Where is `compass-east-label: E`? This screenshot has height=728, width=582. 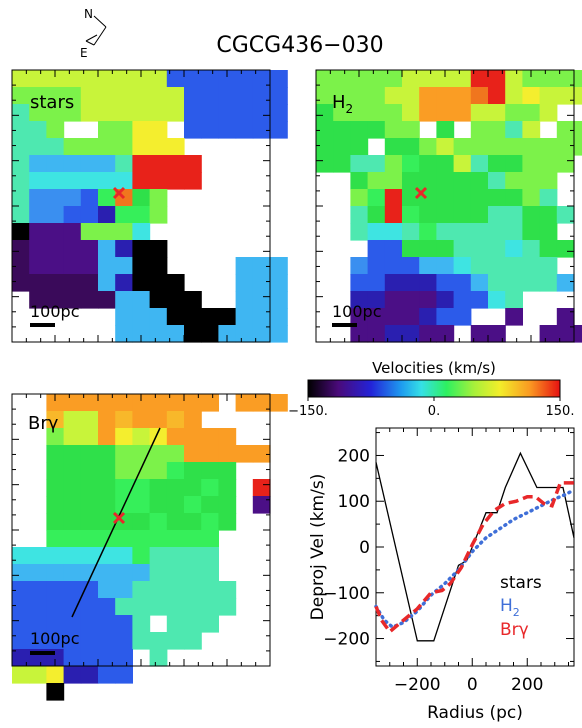
compass-east-label: E is located at coordinates (84, 53).